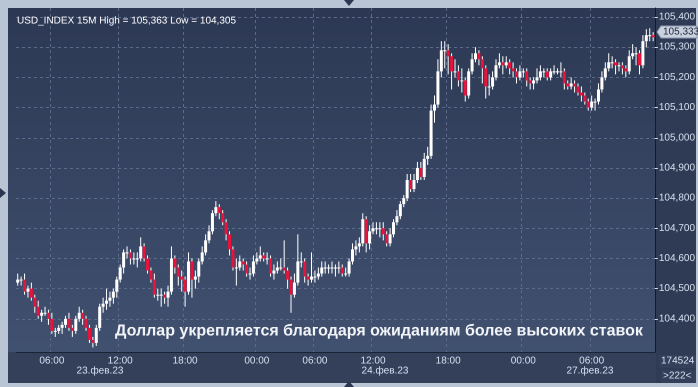 The width and height of the screenshot is (698, 387). I want to click on y-tick-label: 105,400, so click(677, 17).